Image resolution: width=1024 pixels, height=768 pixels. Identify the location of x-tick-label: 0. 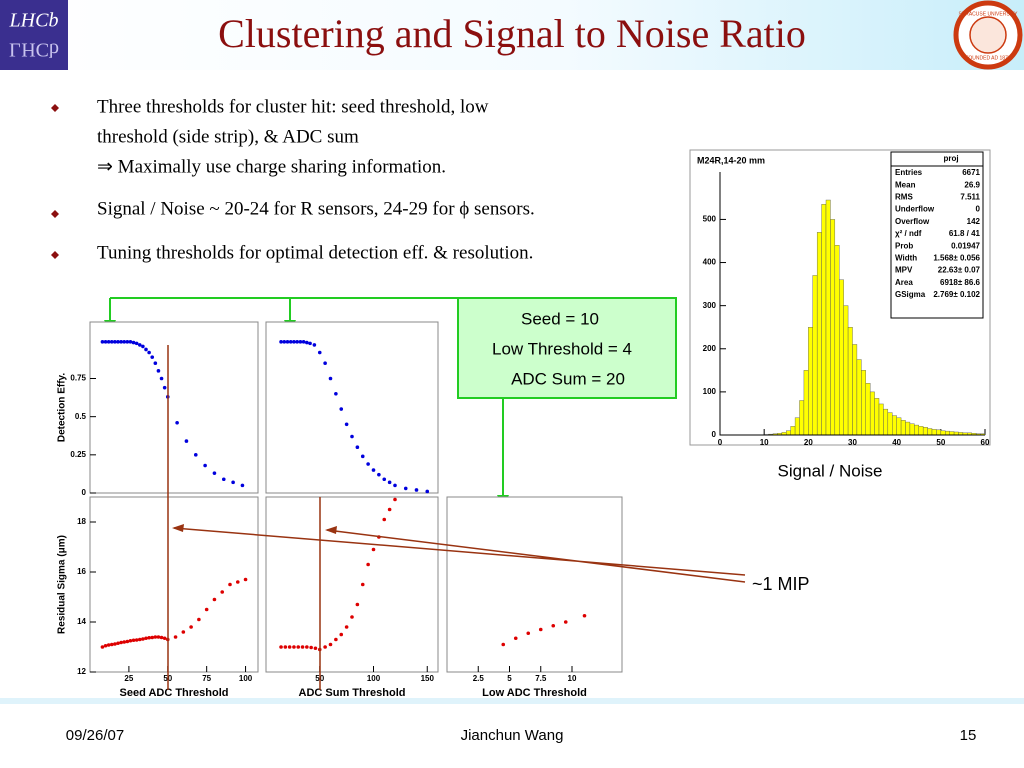
(720, 442).